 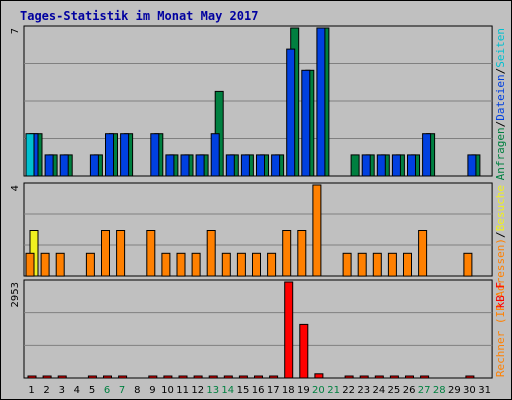 I want to click on side-label-part: Dateien, so click(x=500, y=97).